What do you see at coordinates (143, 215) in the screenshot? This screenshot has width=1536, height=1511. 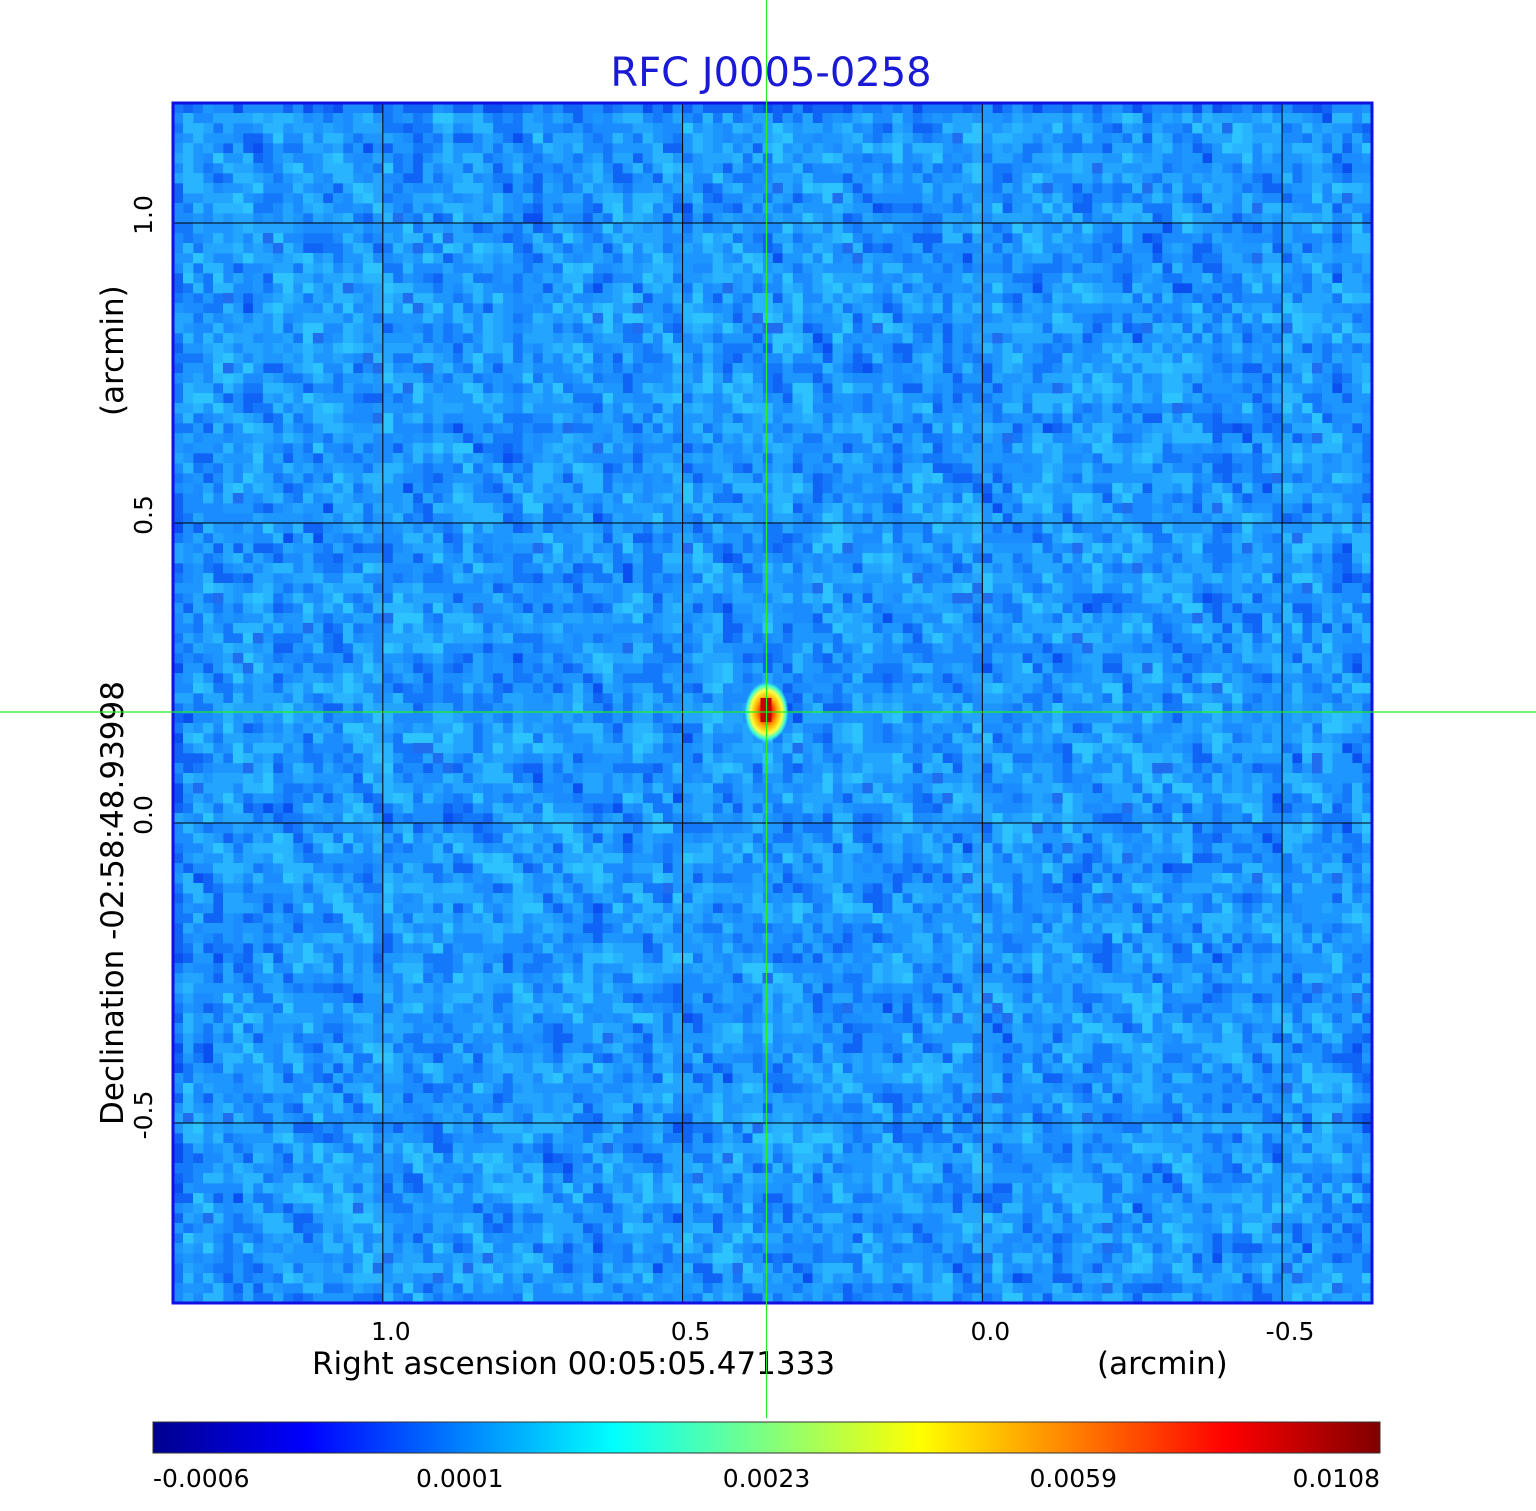 I see `y-tick-label: 1.0` at bounding box center [143, 215].